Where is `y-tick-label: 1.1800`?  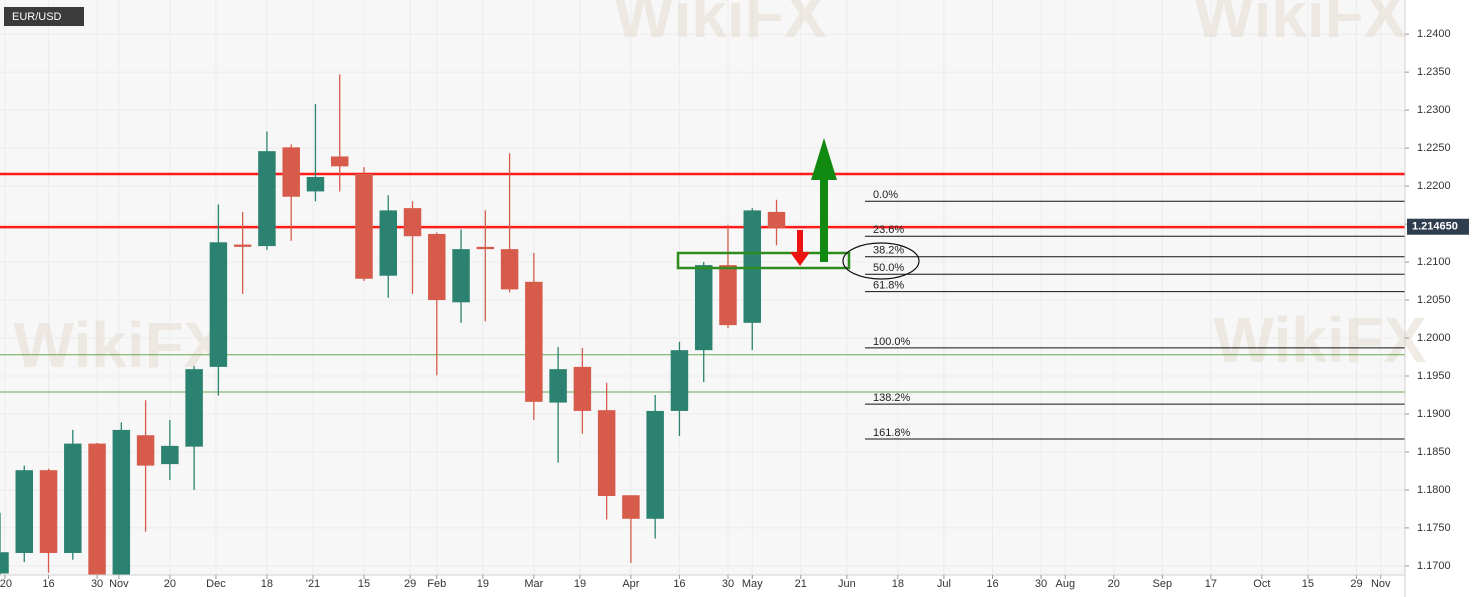
y-tick-label: 1.1800 is located at coordinates (1434, 490).